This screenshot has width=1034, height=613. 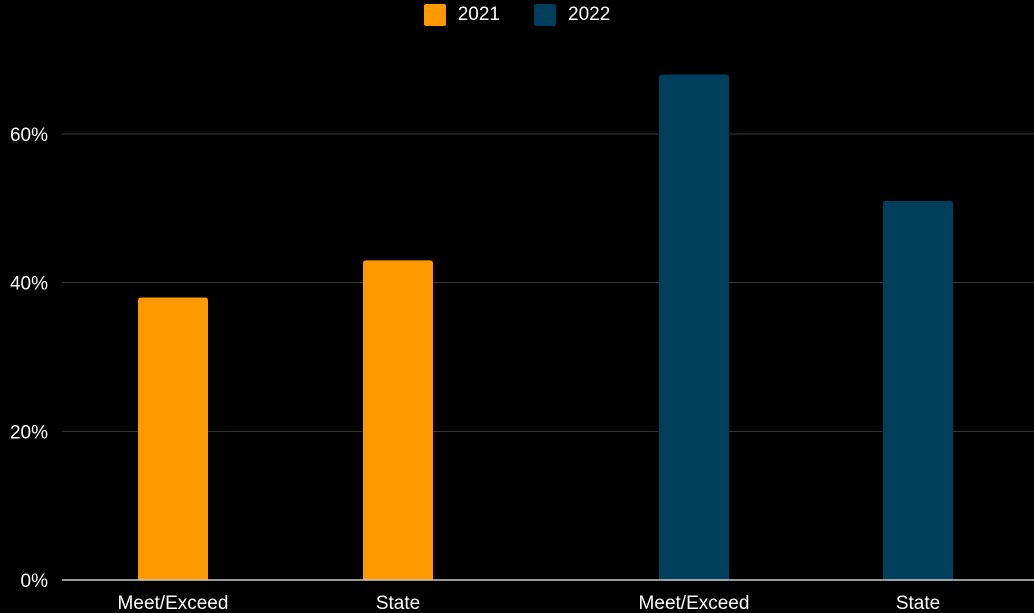 What do you see at coordinates (35, 581) in the screenshot?
I see `y-tick-label: 0%` at bounding box center [35, 581].